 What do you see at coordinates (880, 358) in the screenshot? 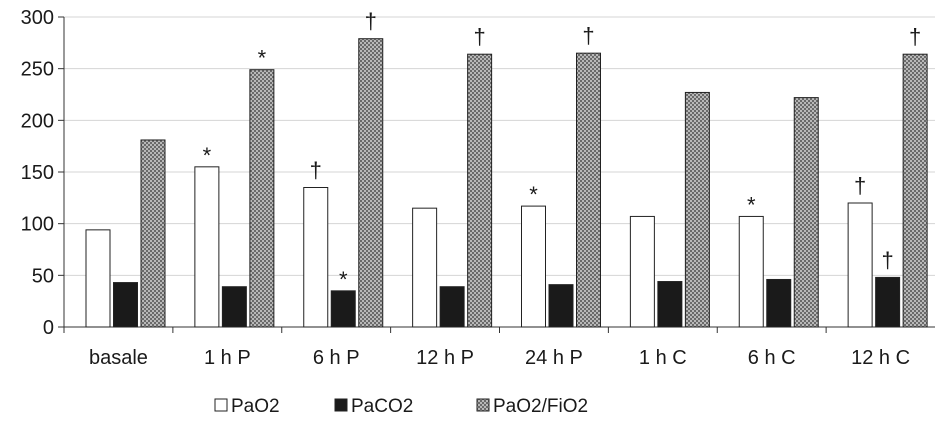
I see `x-tick-label: 12 h C` at bounding box center [880, 358].